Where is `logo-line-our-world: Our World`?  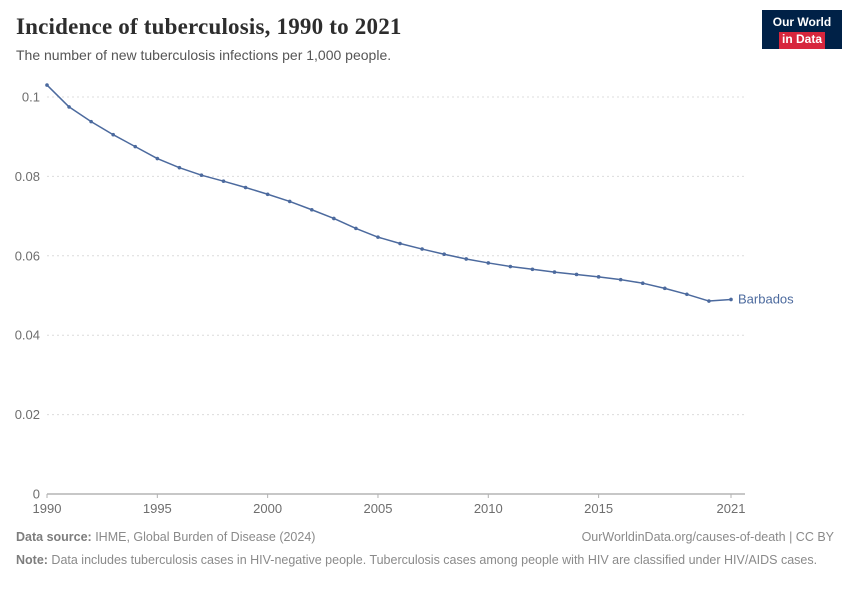
logo-line-our-world: Our World is located at coordinates (802, 22).